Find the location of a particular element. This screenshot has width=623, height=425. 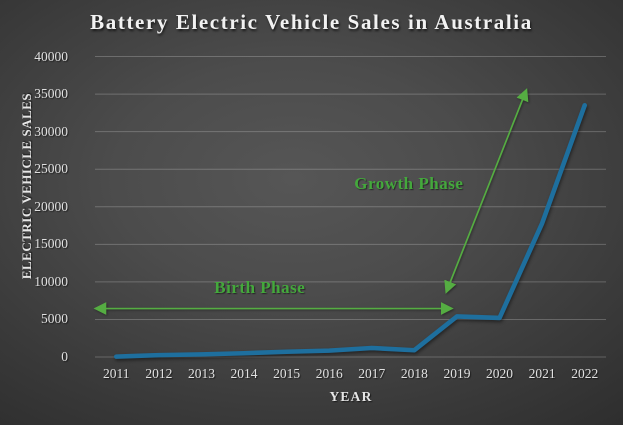

x-tick-label: 2022 is located at coordinates (585, 373).